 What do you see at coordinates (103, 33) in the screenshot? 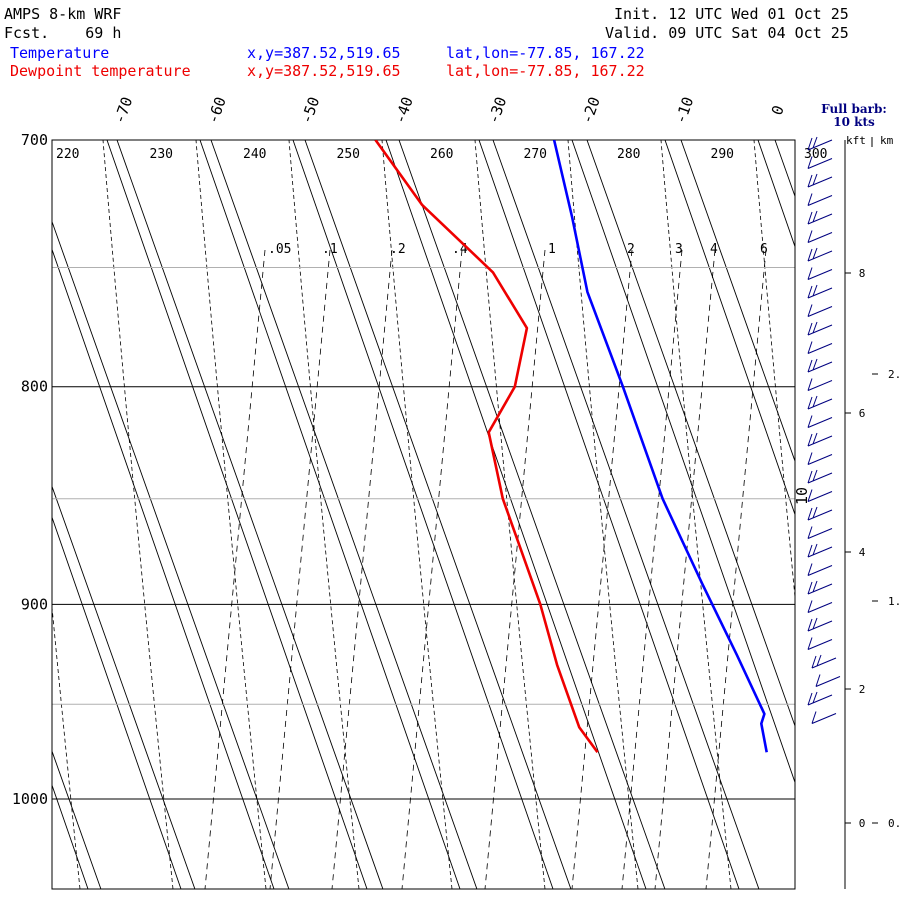
I see `fcst-value: 69 h` at bounding box center [103, 33].